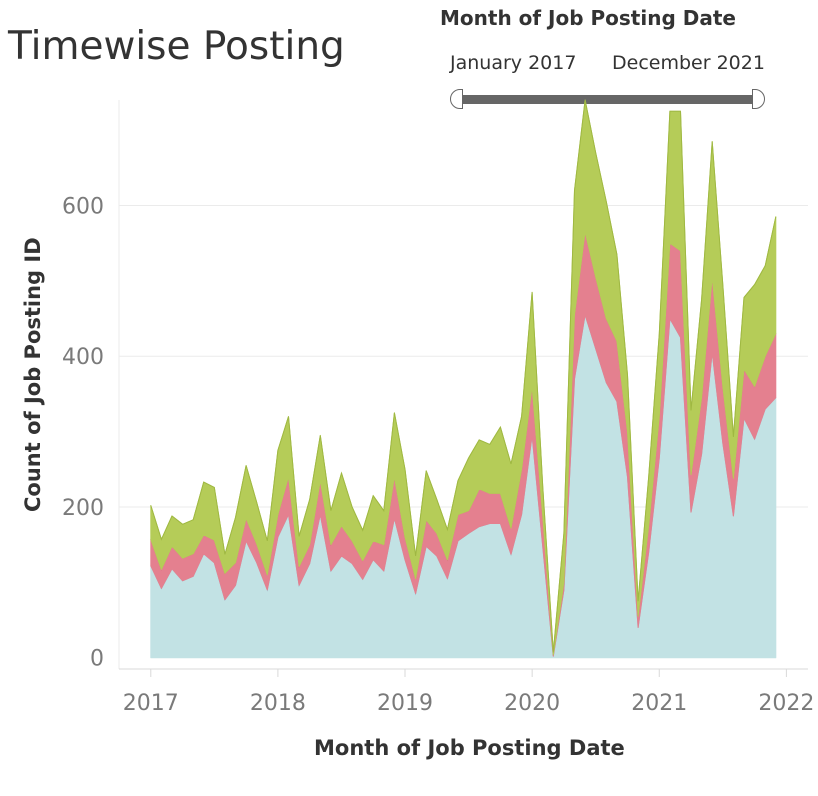 The image size is (818, 796). I want to click on slider-track, so click(608, 99).